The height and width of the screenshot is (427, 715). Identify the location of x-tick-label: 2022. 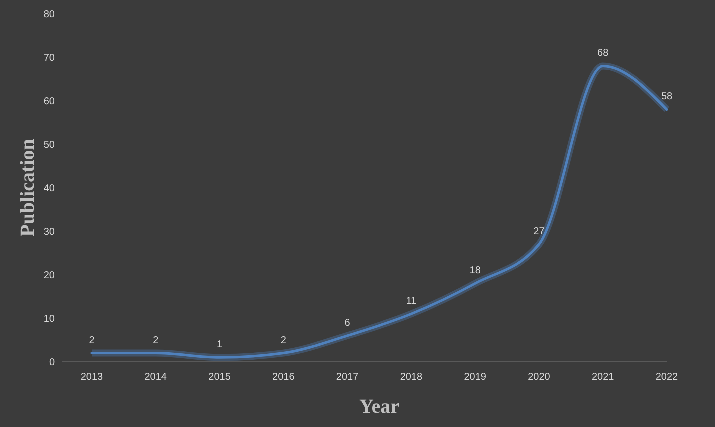
(667, 377).